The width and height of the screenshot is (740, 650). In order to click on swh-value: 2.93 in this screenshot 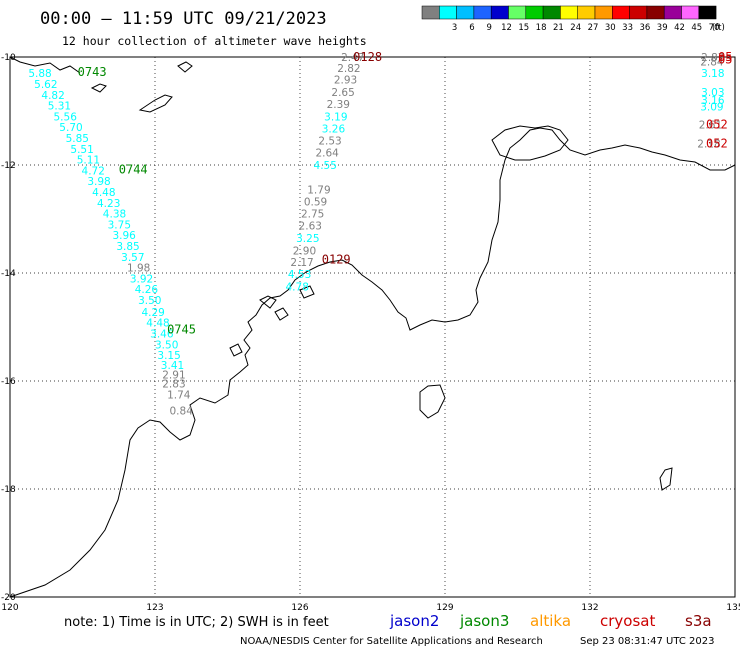, I will do `click(345, 81)`.